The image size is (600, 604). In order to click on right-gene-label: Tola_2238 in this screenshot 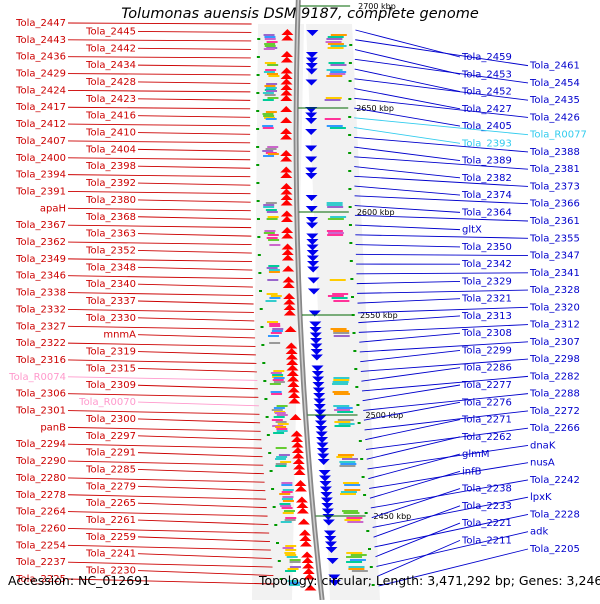, I will do `click(486, 489)`.